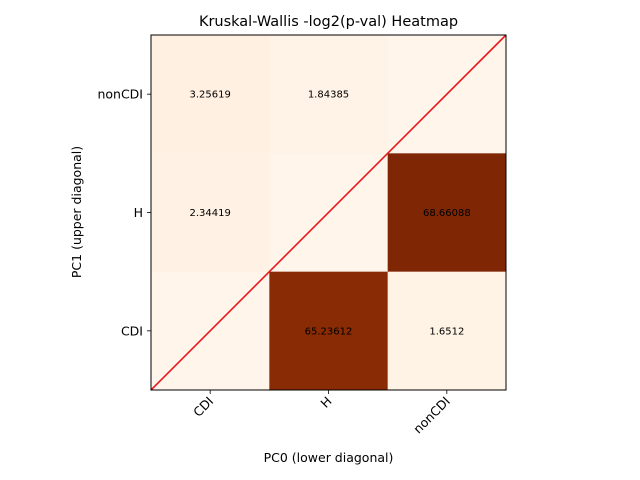 The width and height of the screenshot is (640, 480). Describe the element at coordinates (76, 212) in the screenshot. I see `y-axis-label: PC1 (upper diagonal)` at that location.